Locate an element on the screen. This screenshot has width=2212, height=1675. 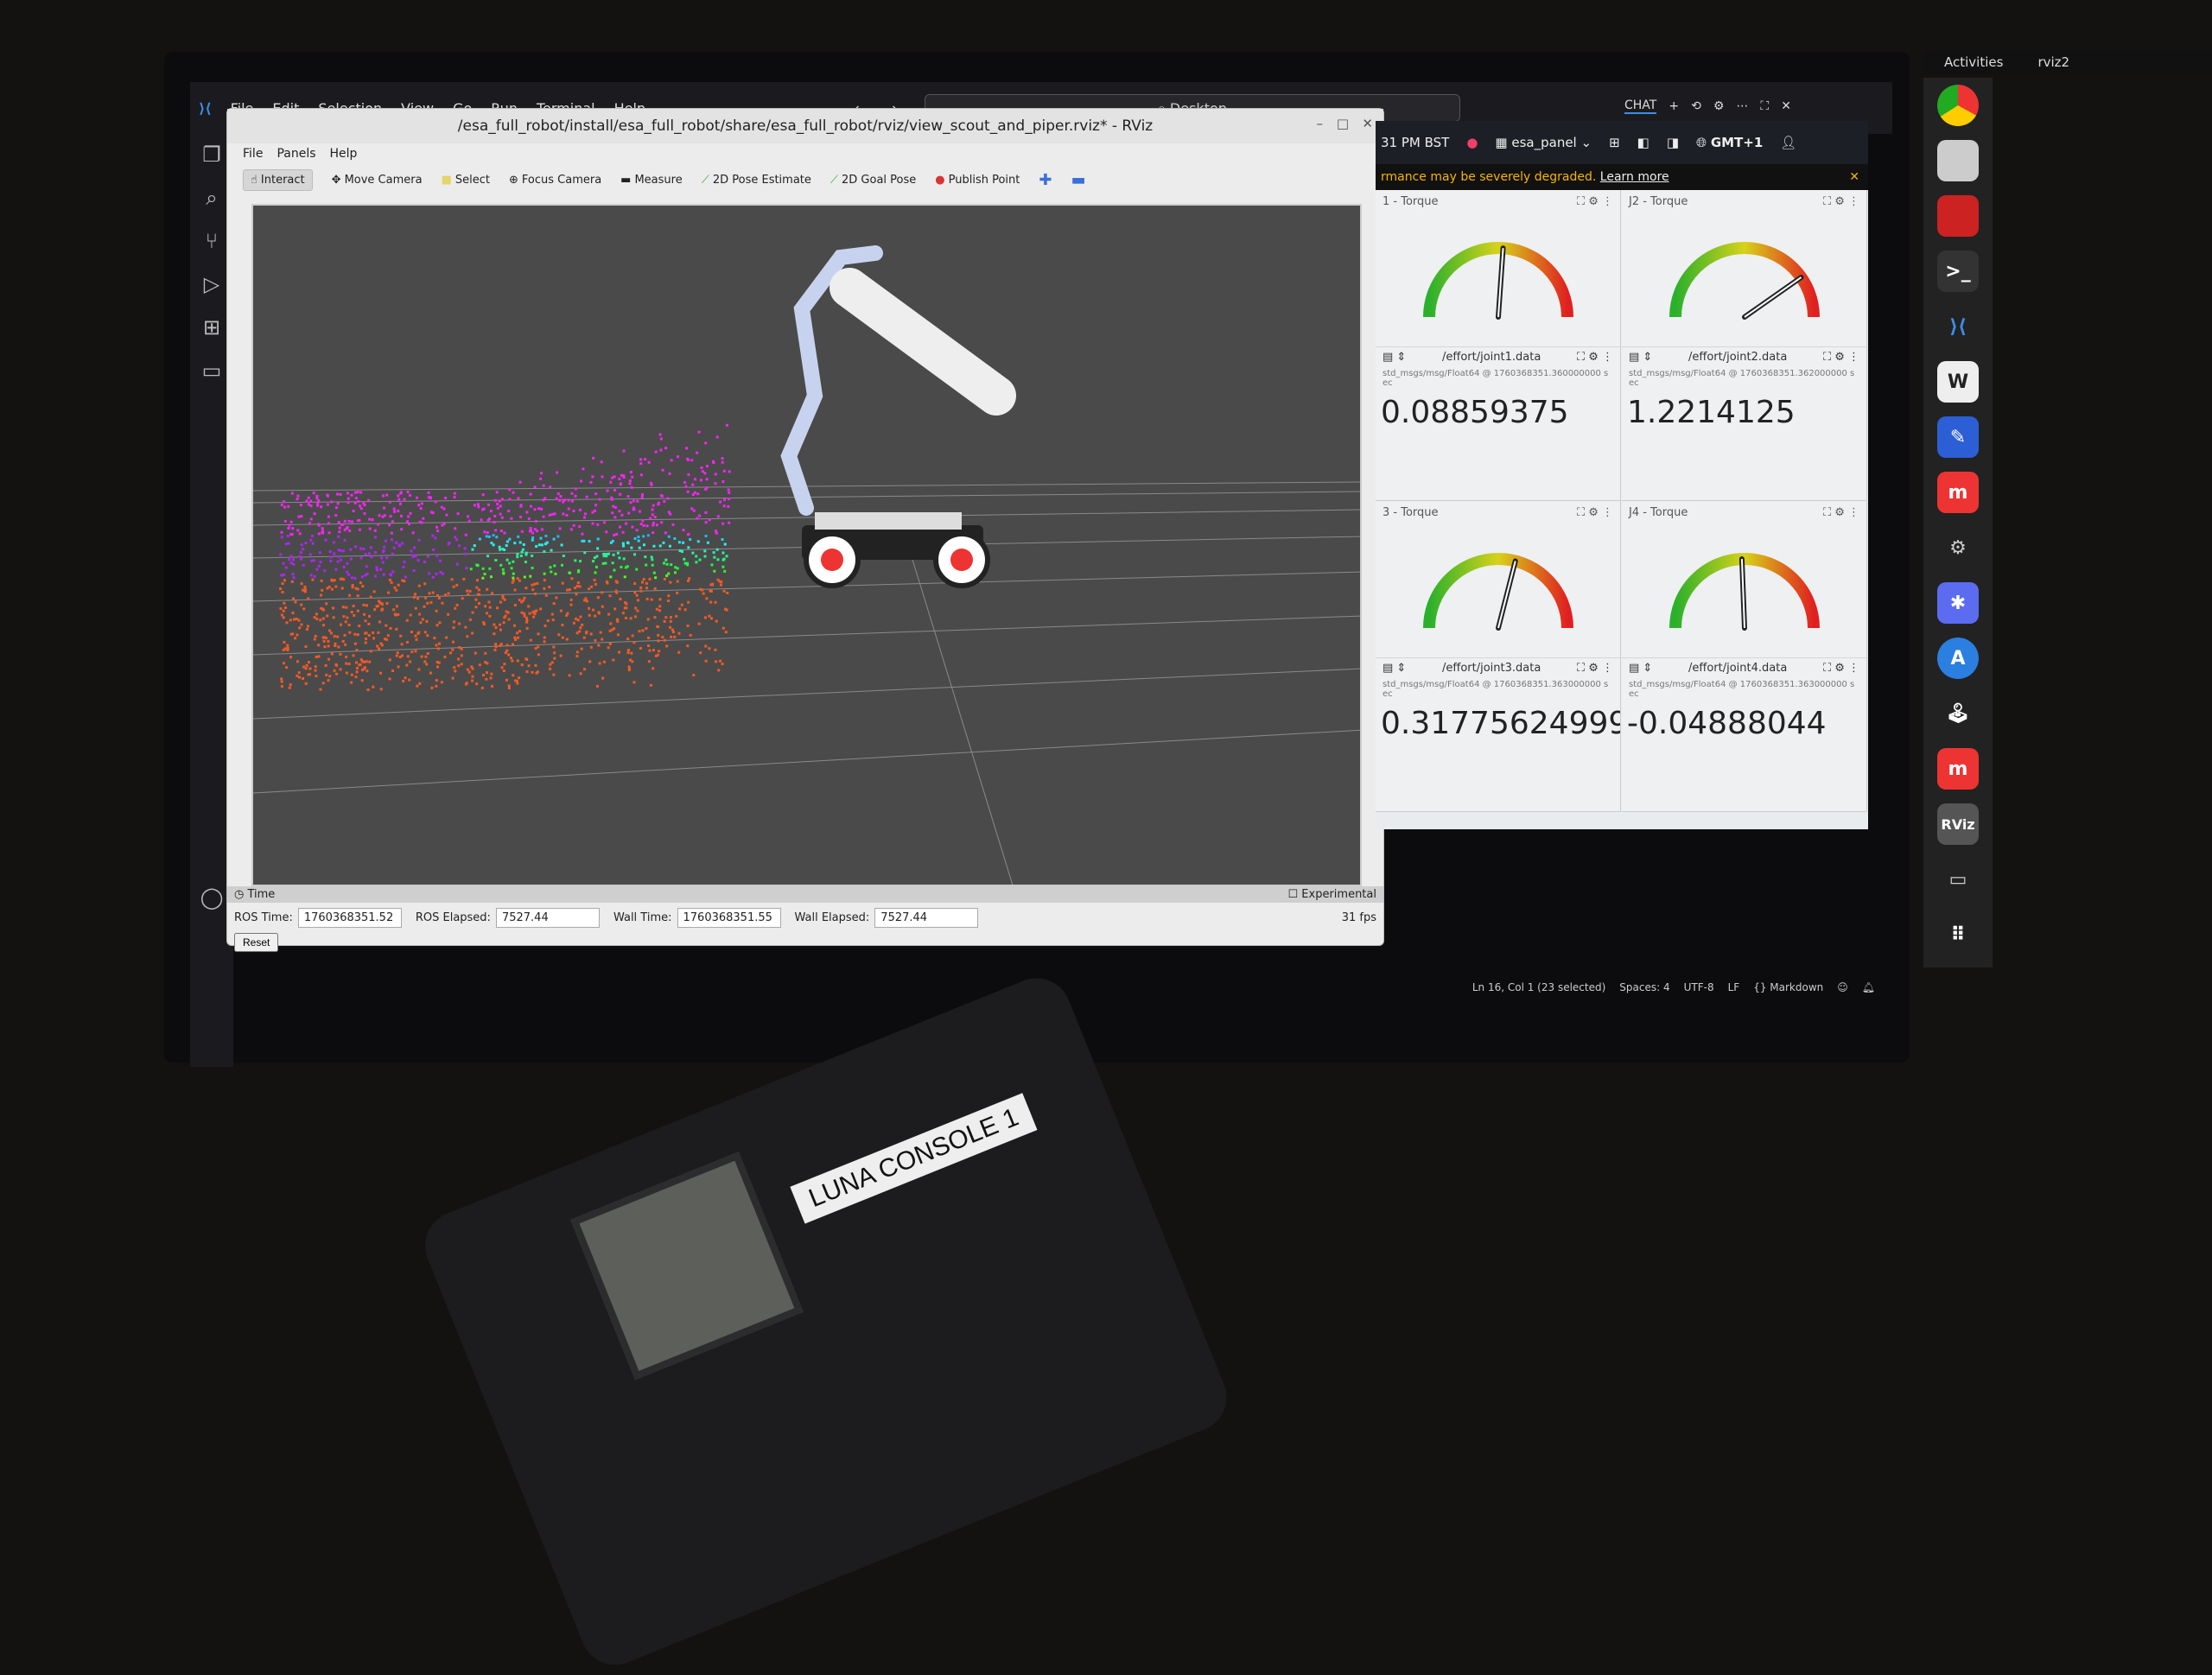
copilot-icon: ☺ is located at coordinates (1842, 987).